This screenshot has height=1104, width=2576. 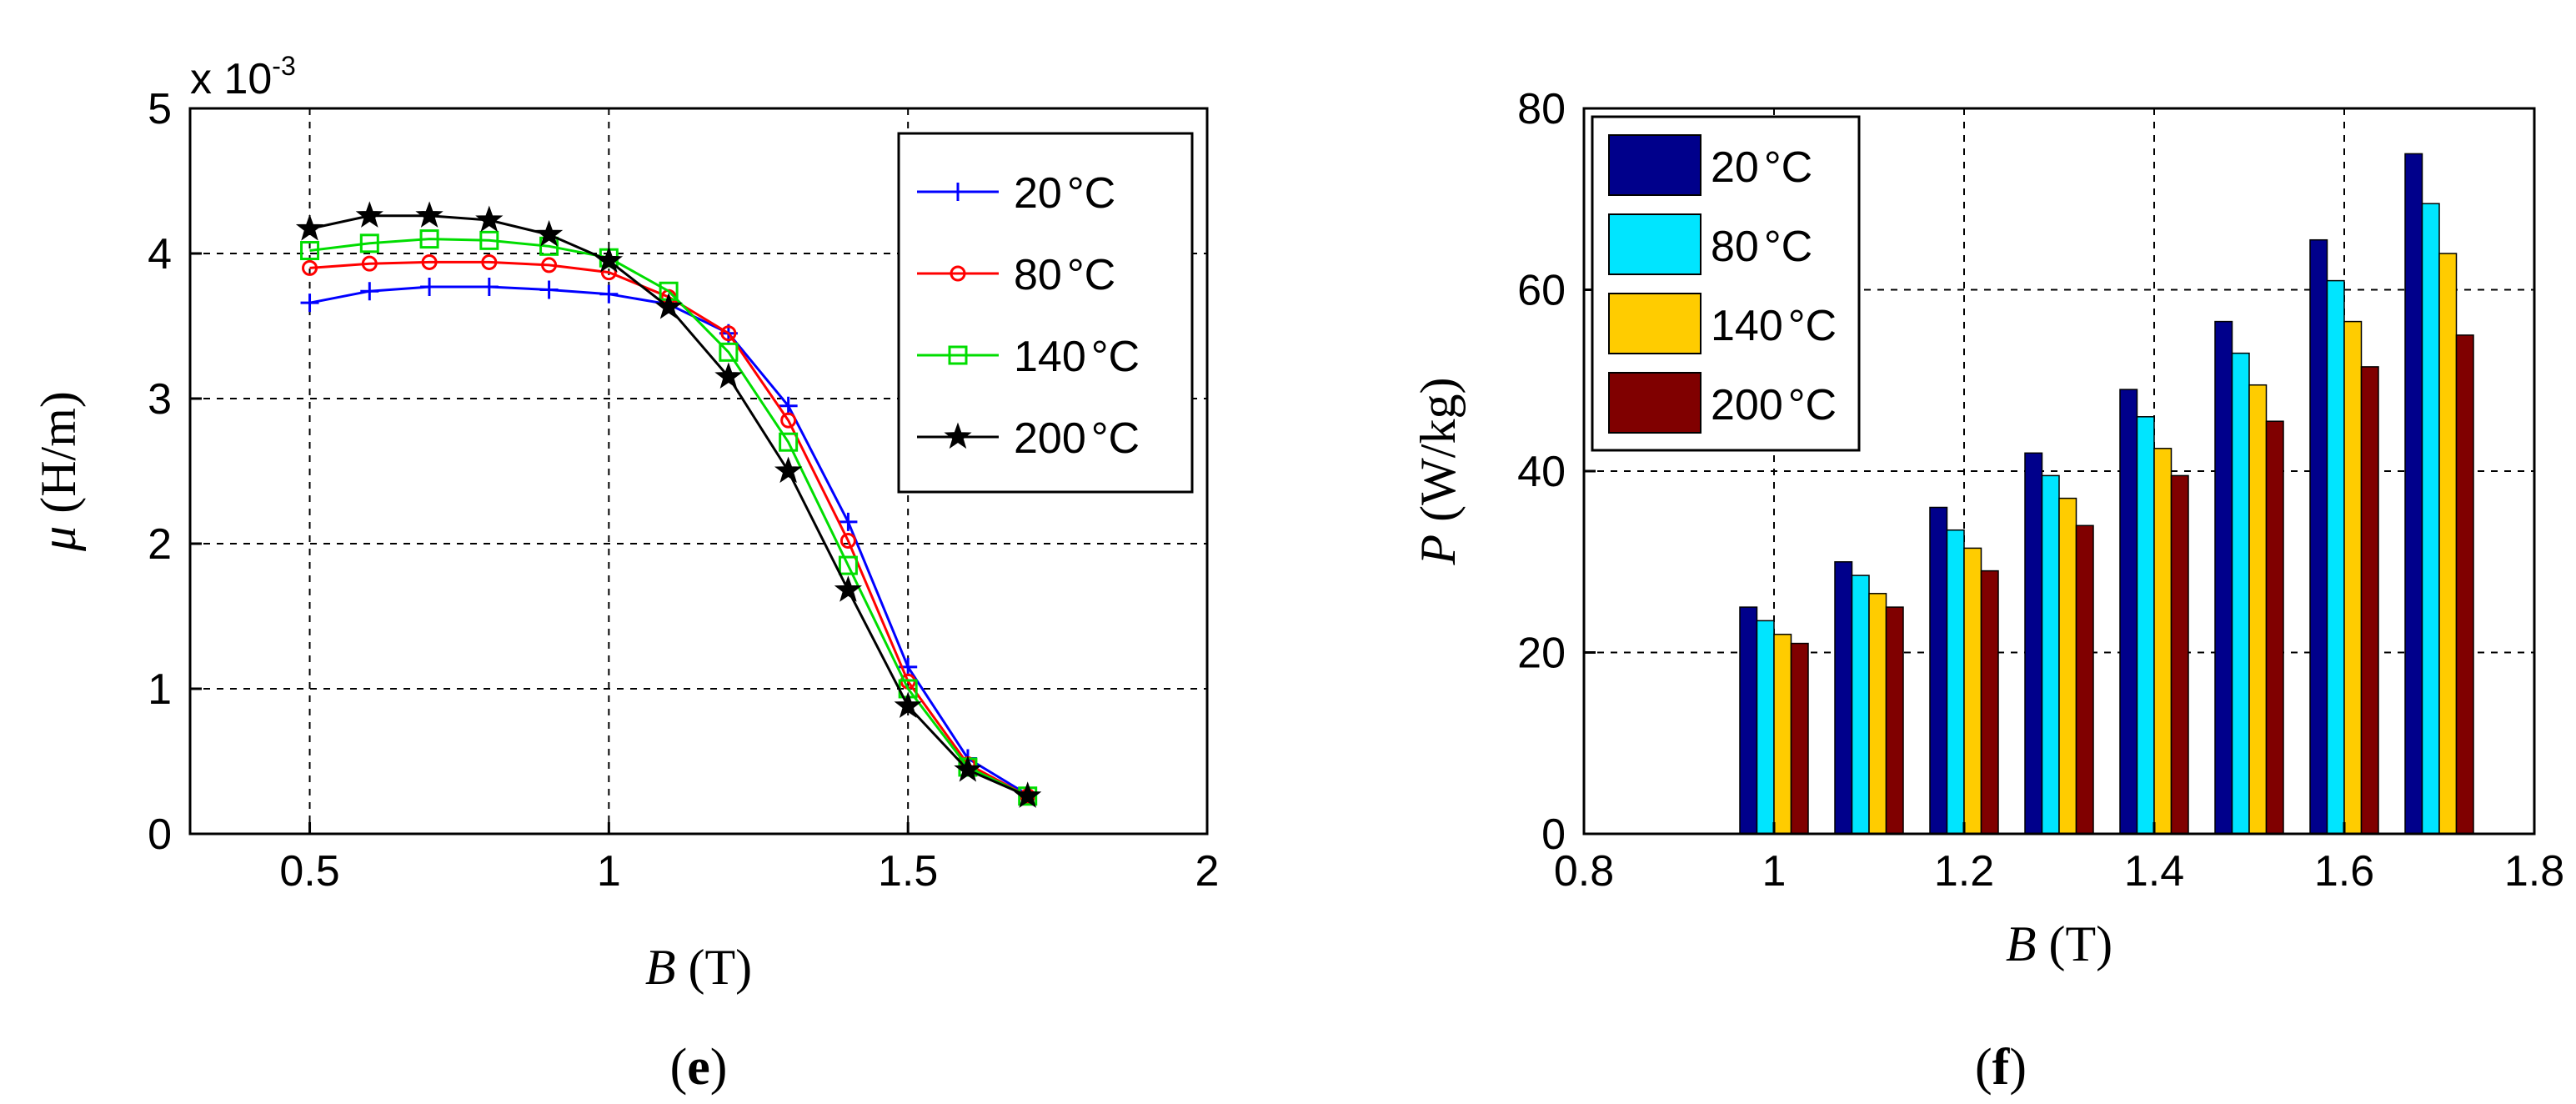 What do you see at coordinates (908, 871) in the screenshot?
I see `chart-e-x-tick-label: 1.5` at bounding box center [908, 871].